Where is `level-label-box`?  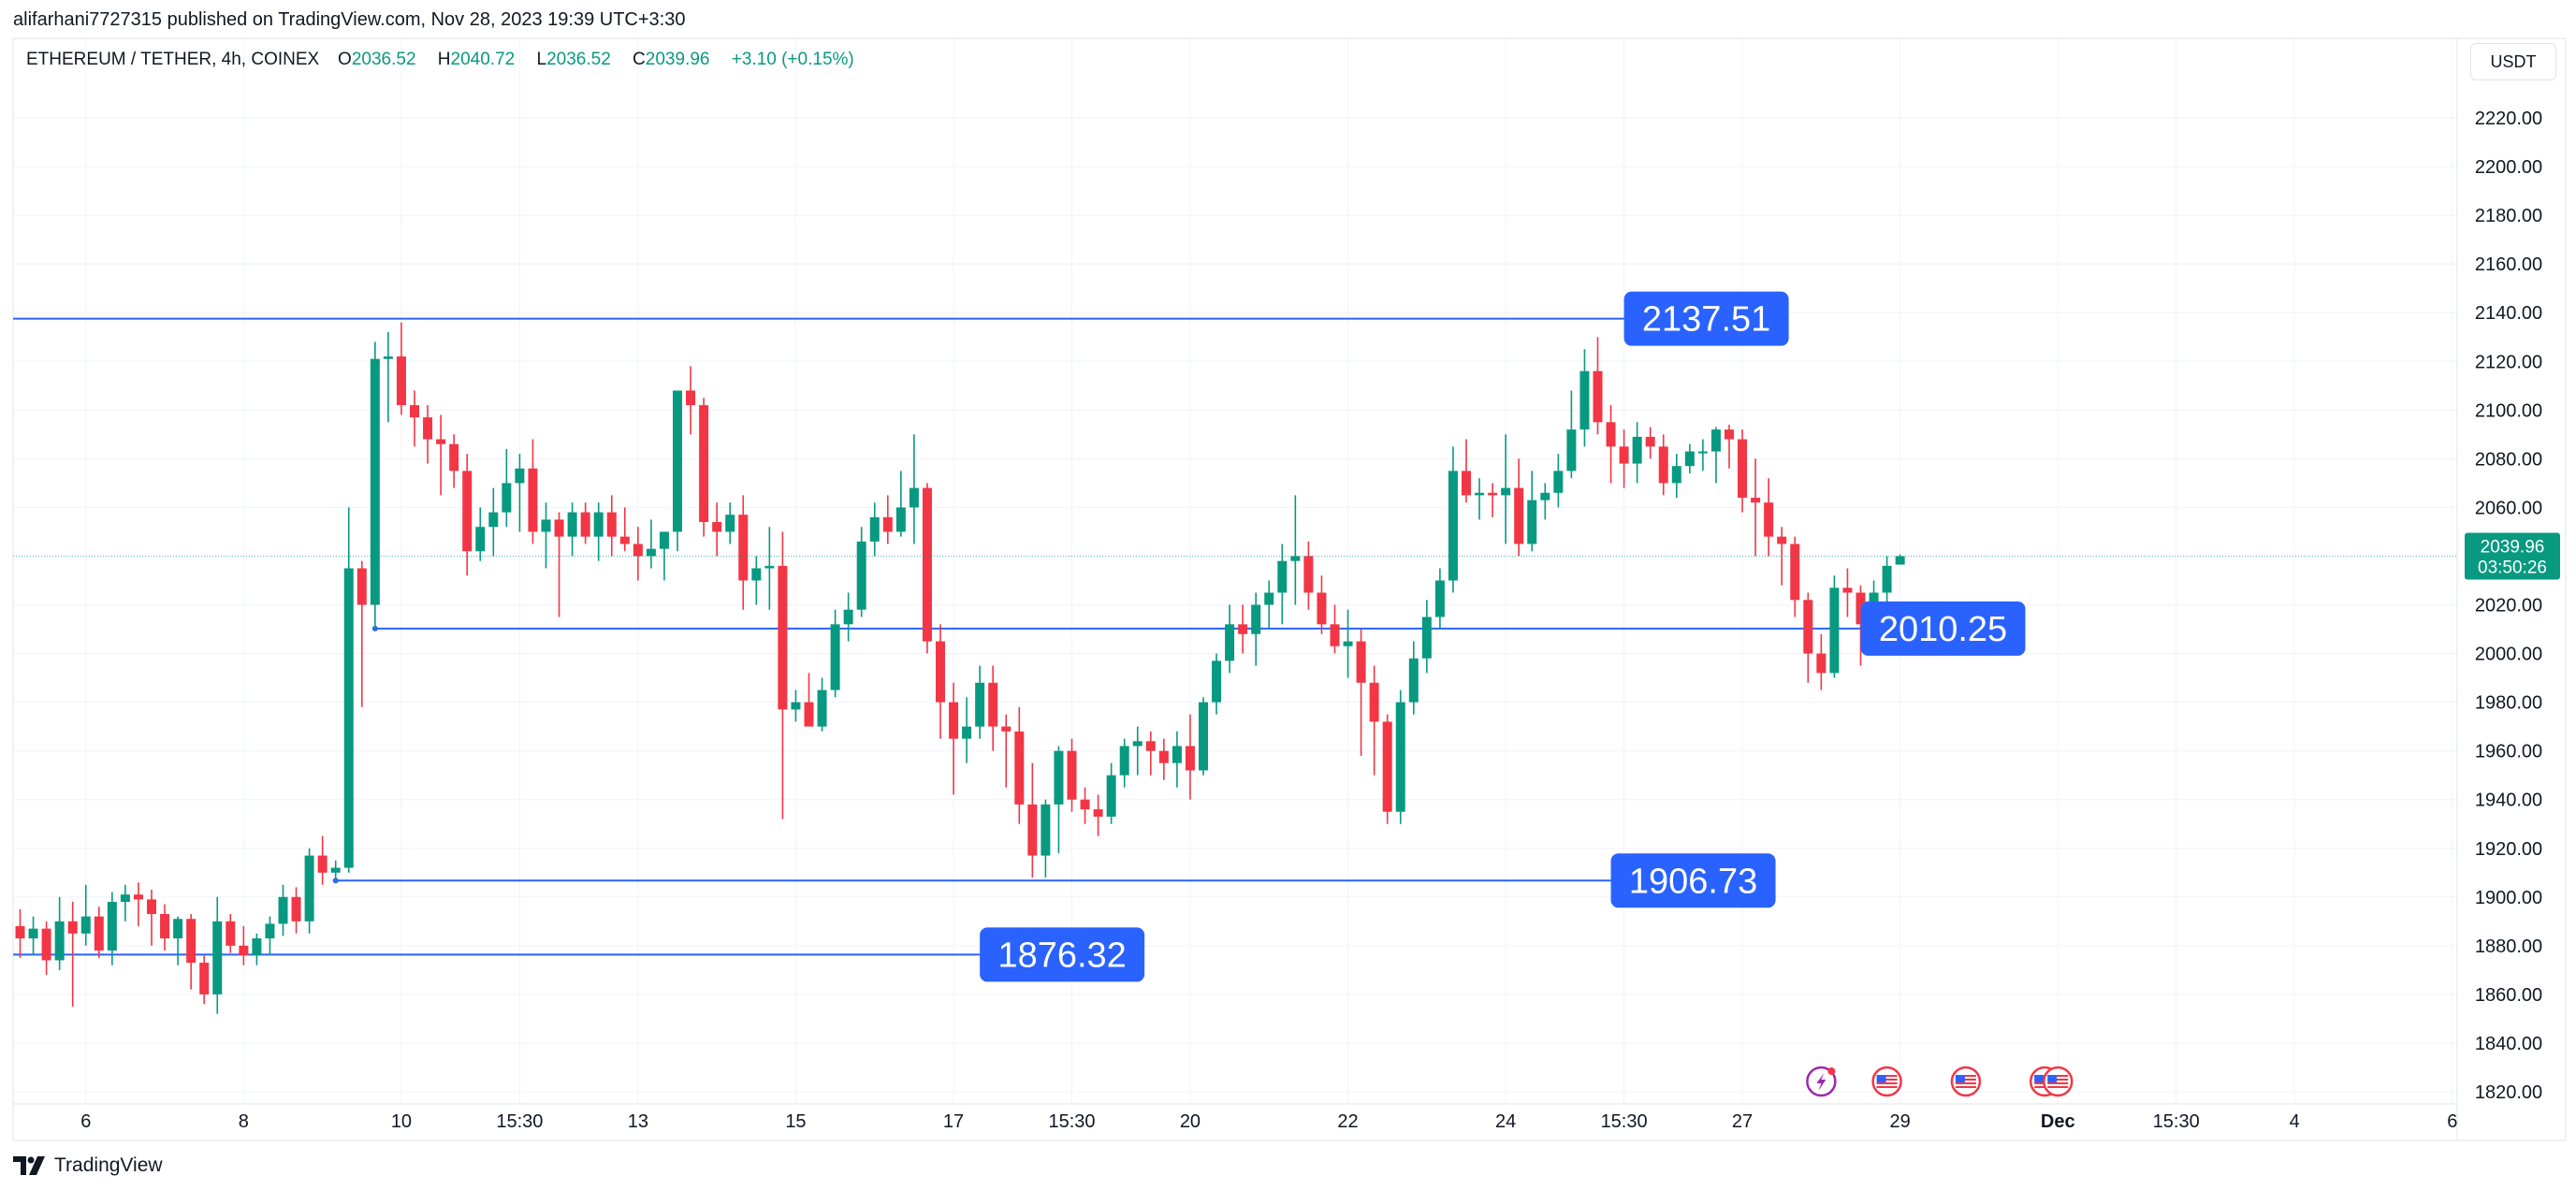
level-label-box is located at coordinates (1706, 318).